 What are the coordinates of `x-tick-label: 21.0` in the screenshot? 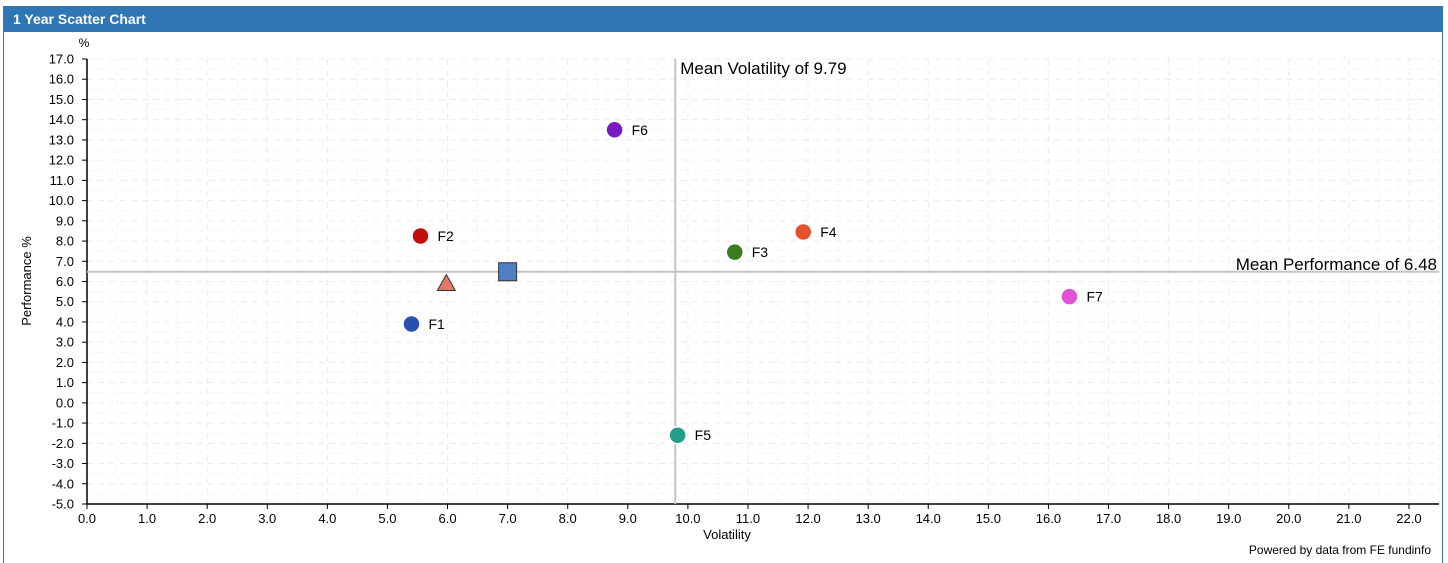 It's located at (1348, 518).